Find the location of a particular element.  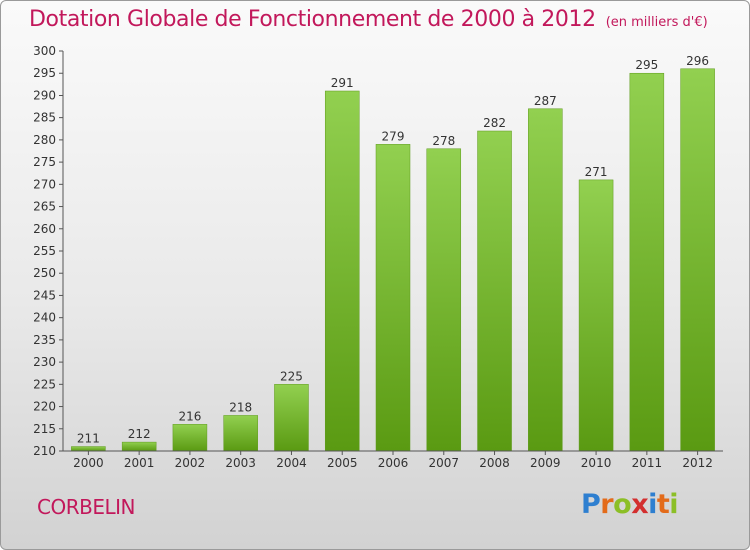

y-tick-label: 225 is located at coordinates (44, 384).